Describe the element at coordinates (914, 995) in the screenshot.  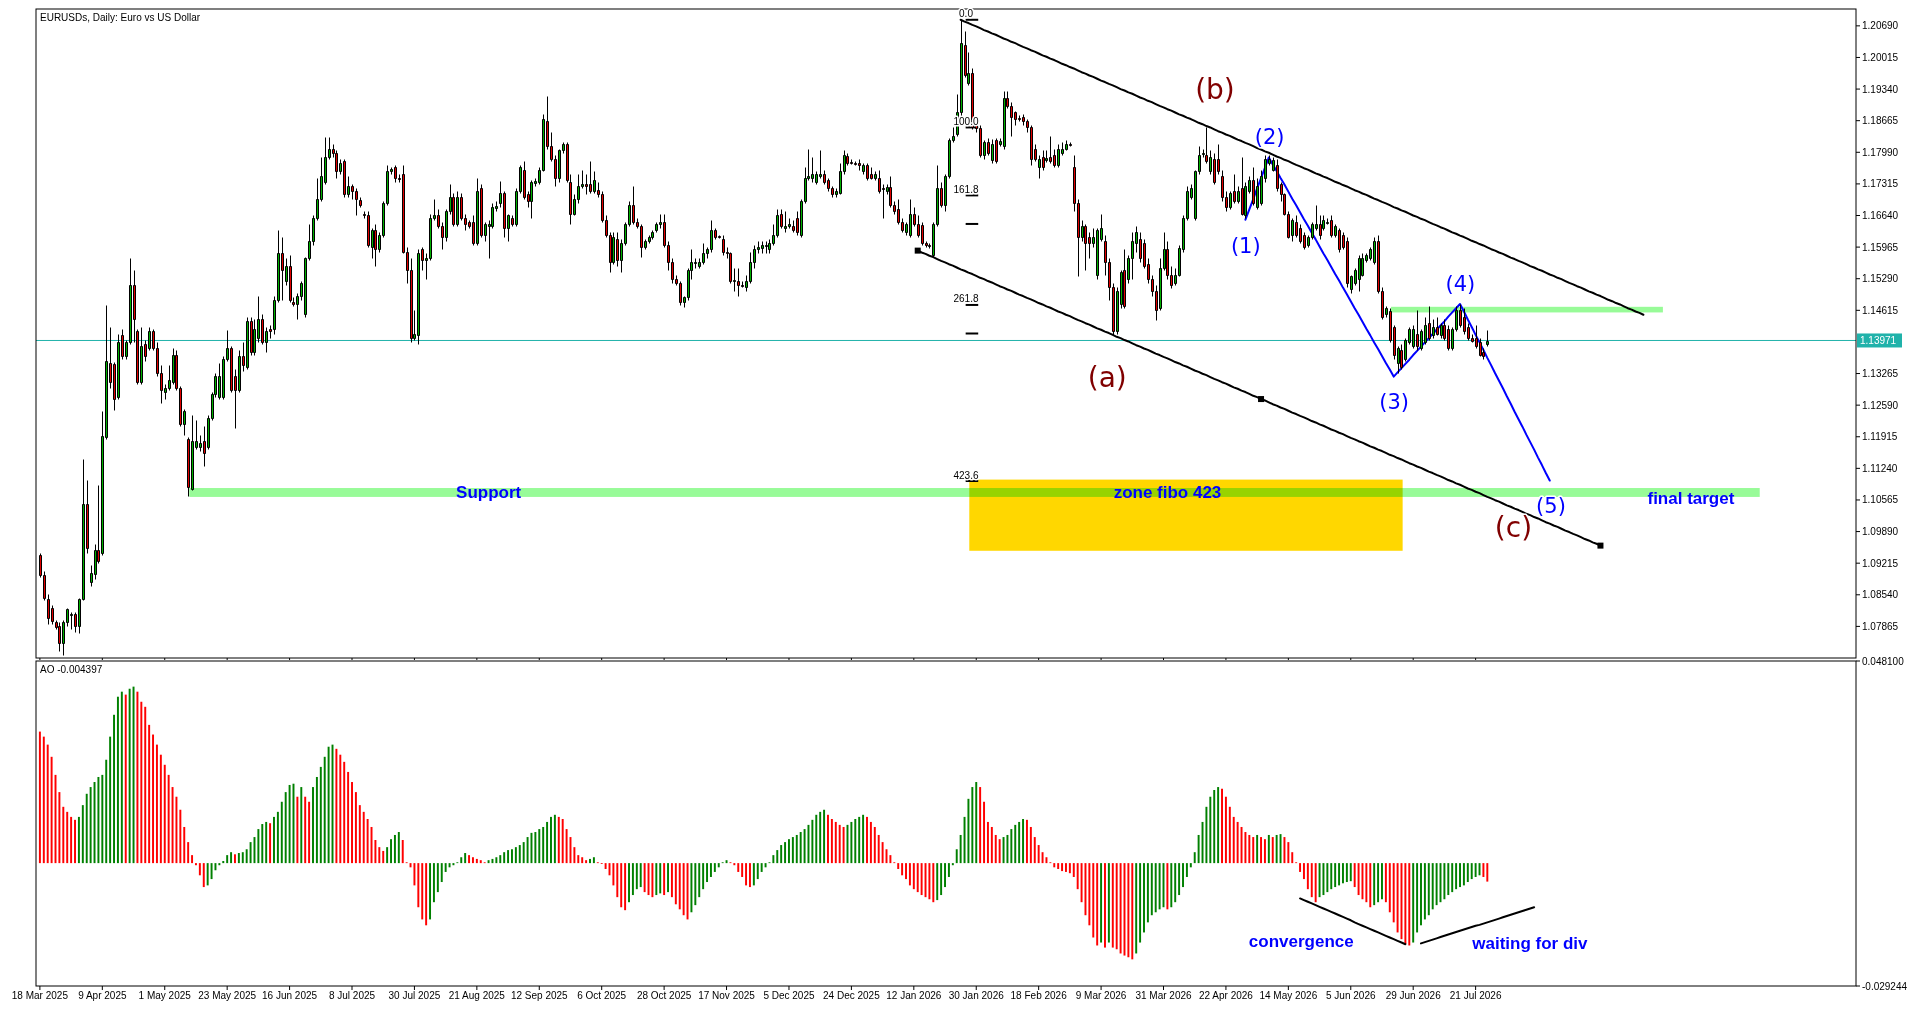
I see `x-tick-label: 12 Jan 2026` at that location.